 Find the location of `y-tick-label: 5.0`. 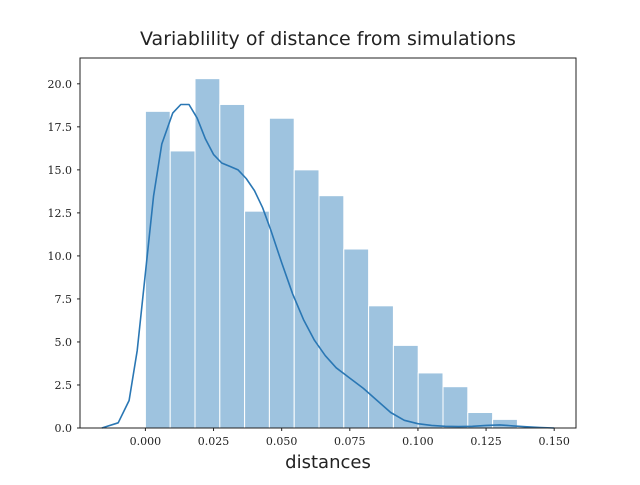

y-tick-label: 5.0 is located at coordinates (64, 342).